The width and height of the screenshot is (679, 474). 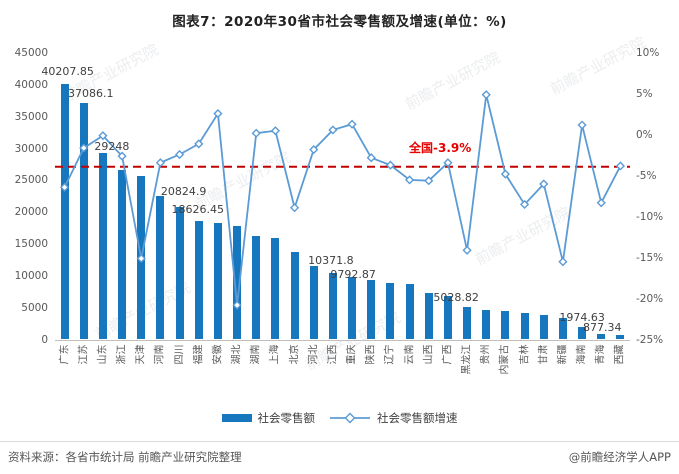 I want to click on legend-item-bar: 社会零售额, so click(x=268, y=418).